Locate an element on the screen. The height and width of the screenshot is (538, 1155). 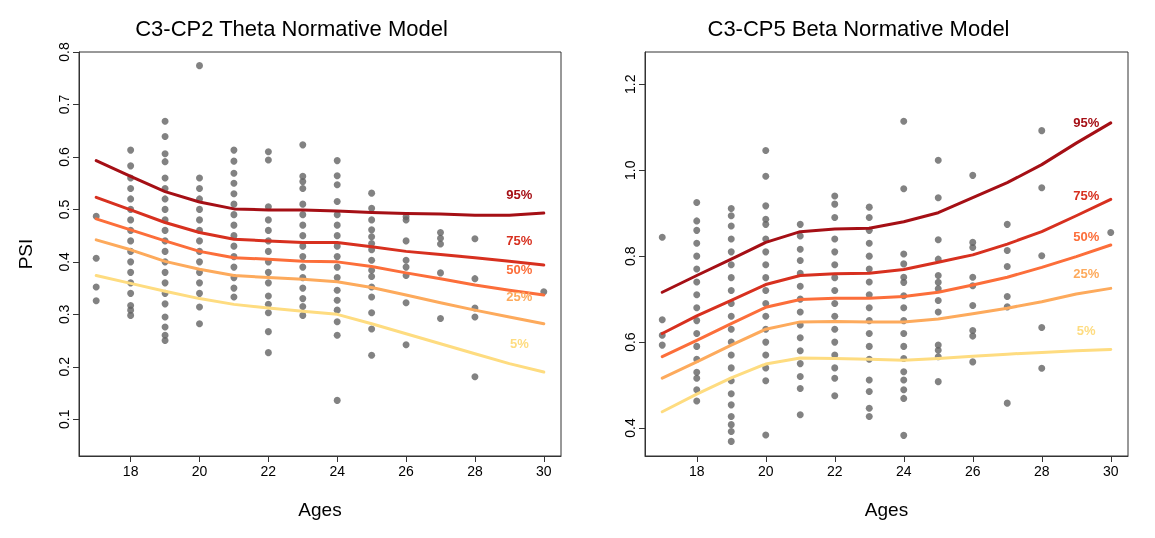
y-tick-label: 0.3 is located at coordinates (64, 314).